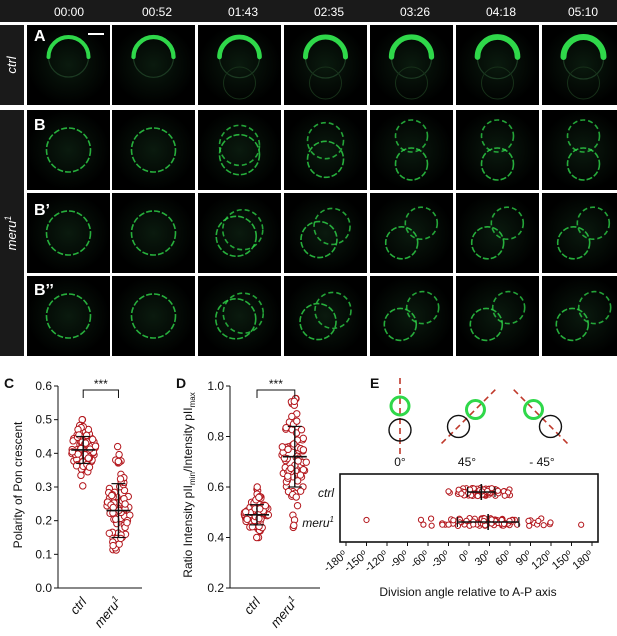  What do you see at coordinates (243, 12) in the screenshot?
I see `time-label-2: 01:43` at bounding box center [243, 12].